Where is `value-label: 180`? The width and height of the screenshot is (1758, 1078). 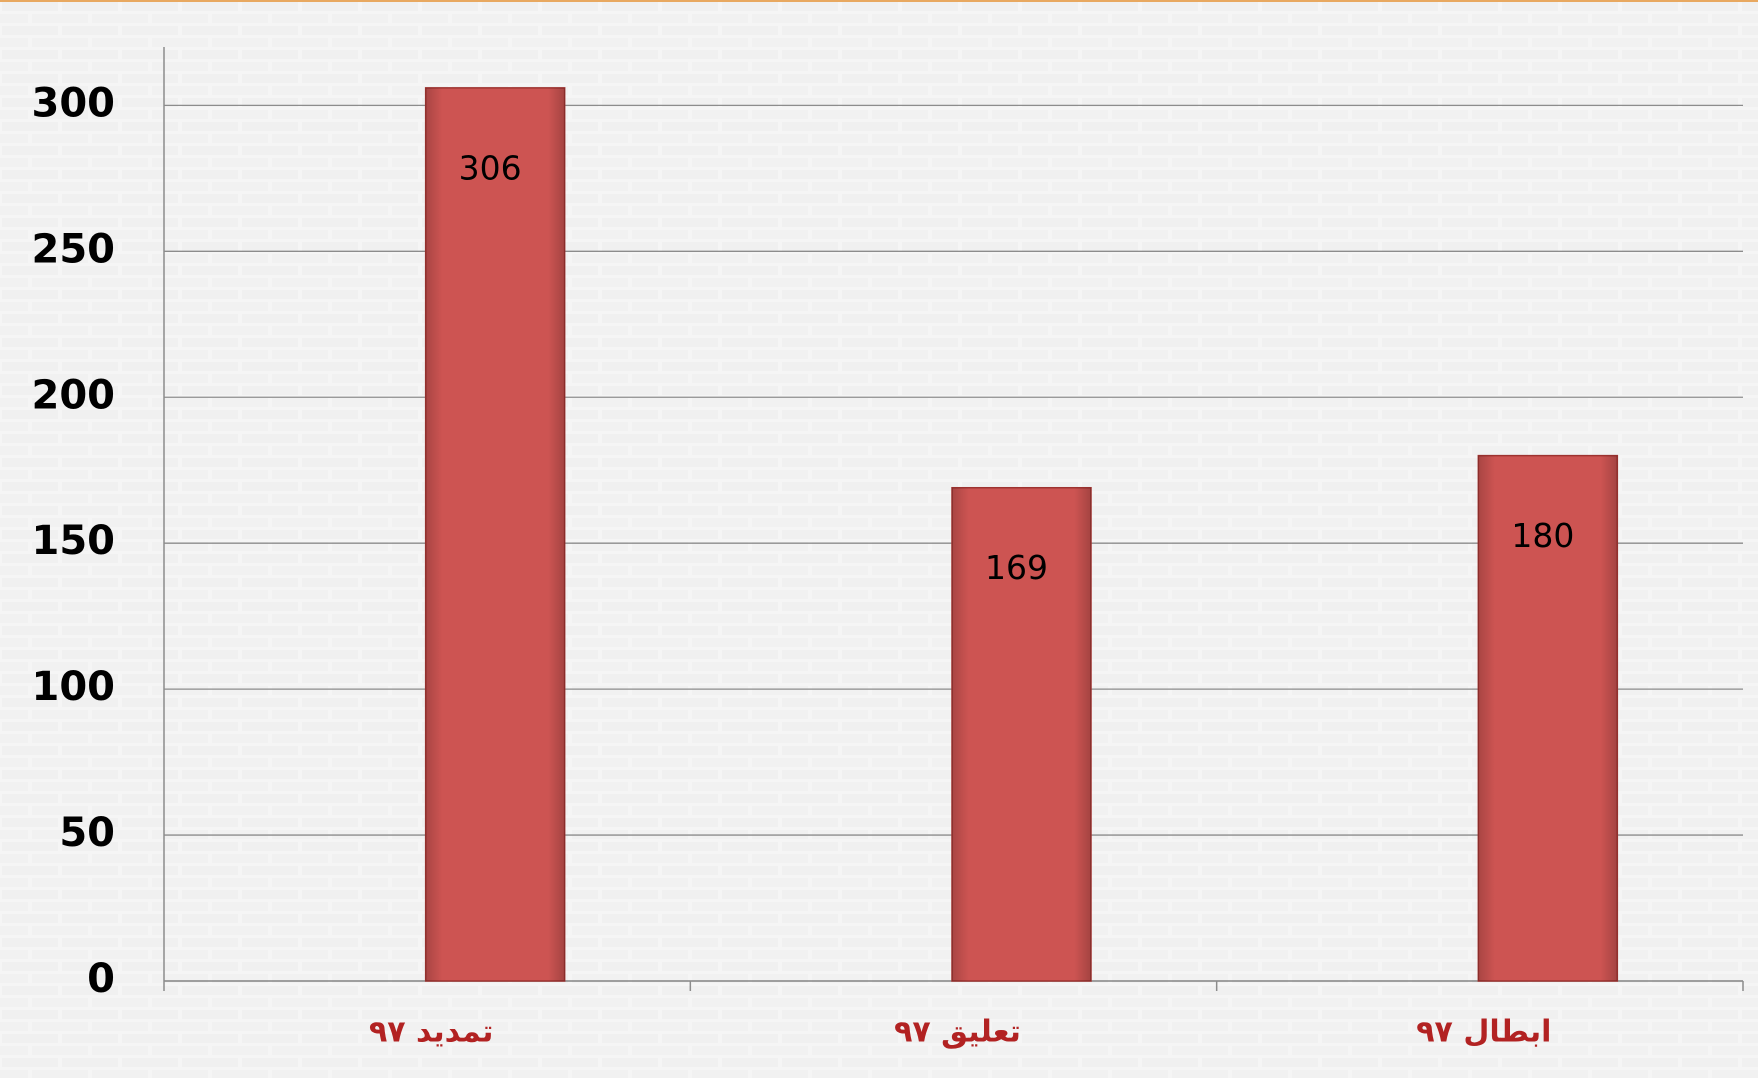
value-label: 180 is located at coordinates (1542, 535).